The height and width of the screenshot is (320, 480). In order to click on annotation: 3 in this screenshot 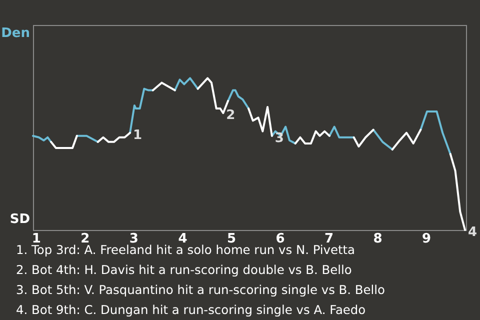, I will do `click(279, 138)`.